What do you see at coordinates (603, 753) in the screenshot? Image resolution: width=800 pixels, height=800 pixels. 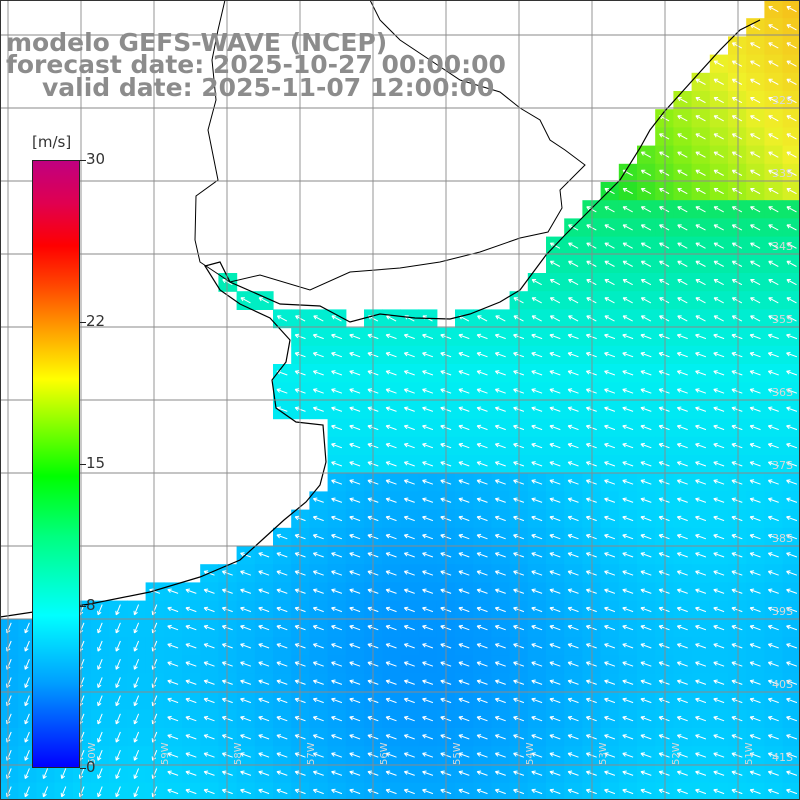 I see `lon-label: 53W` at bounding box center [603, 753].